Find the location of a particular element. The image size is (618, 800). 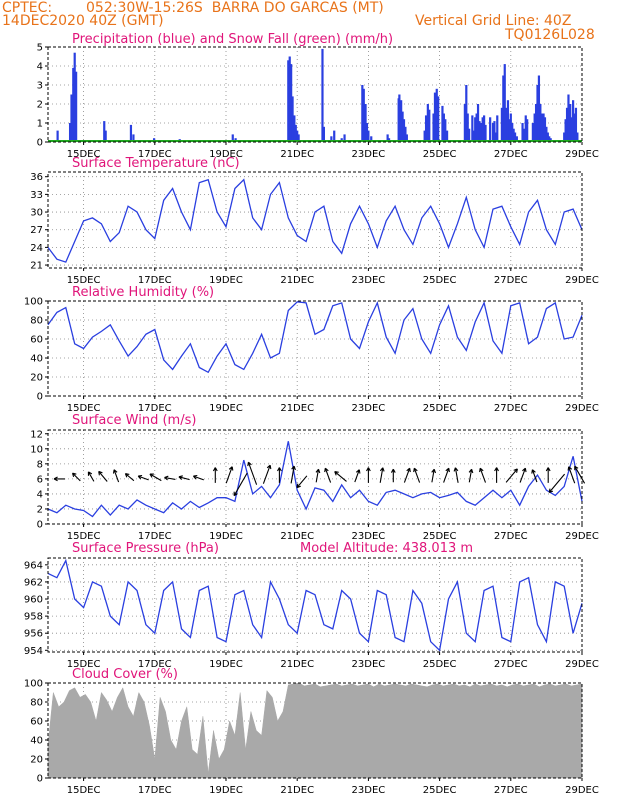

panel-title: Cloud Cover (%) is located at coordinates (125, 674).